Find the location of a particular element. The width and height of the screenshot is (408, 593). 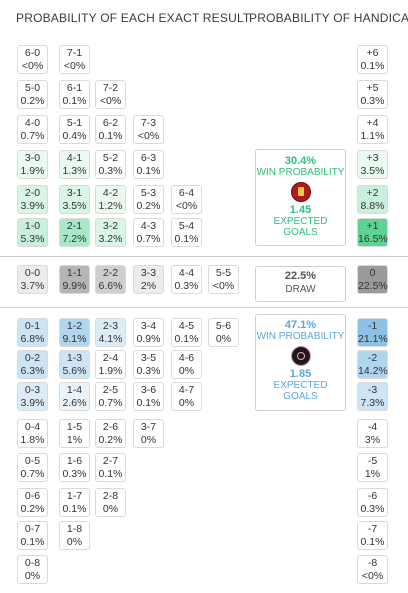

exact-result-header: PROBABILITY OF EACH EXACT RESULT is located at coordinates (133, 18).